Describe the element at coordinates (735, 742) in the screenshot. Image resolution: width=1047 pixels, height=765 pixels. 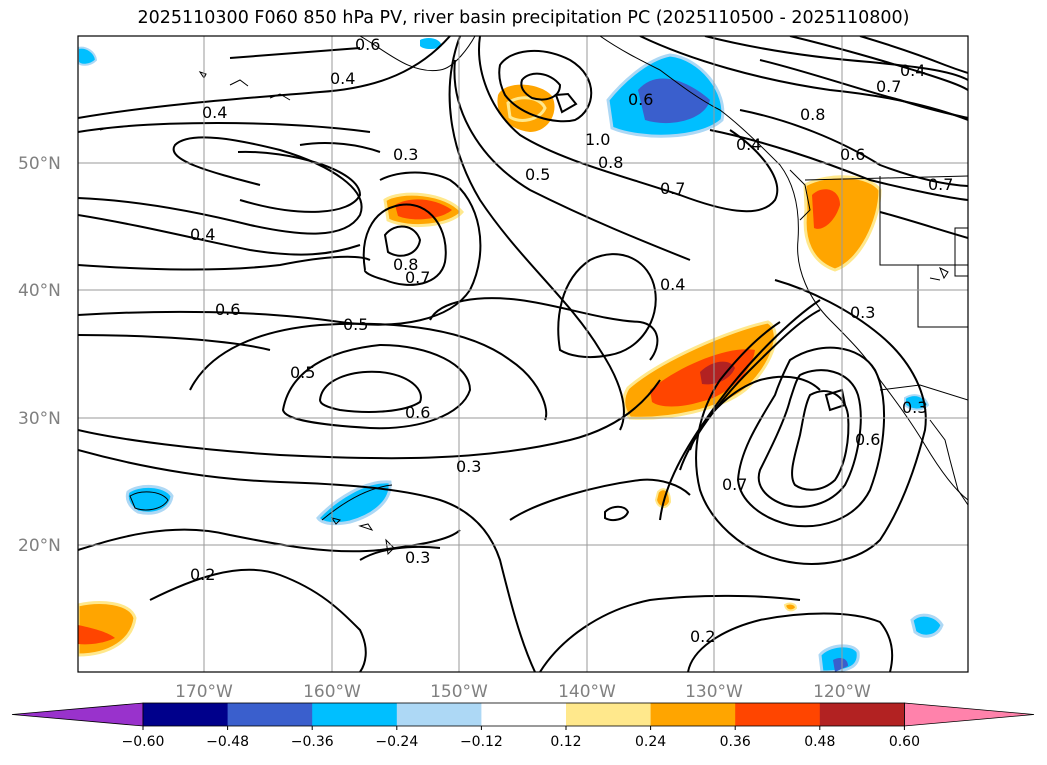
I see `colorbar-tick-label: 0.36` at that location.